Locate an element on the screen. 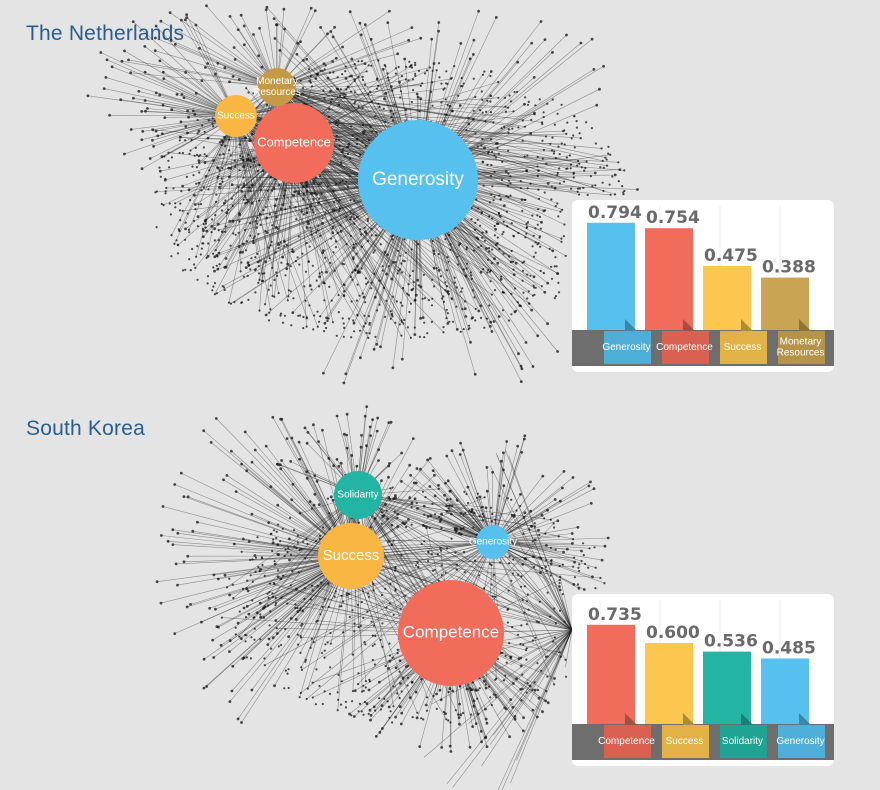 This screenshot has width=880, height=790. bar-label-monetary-resources: Monetary is located at coordinates (801, 342).